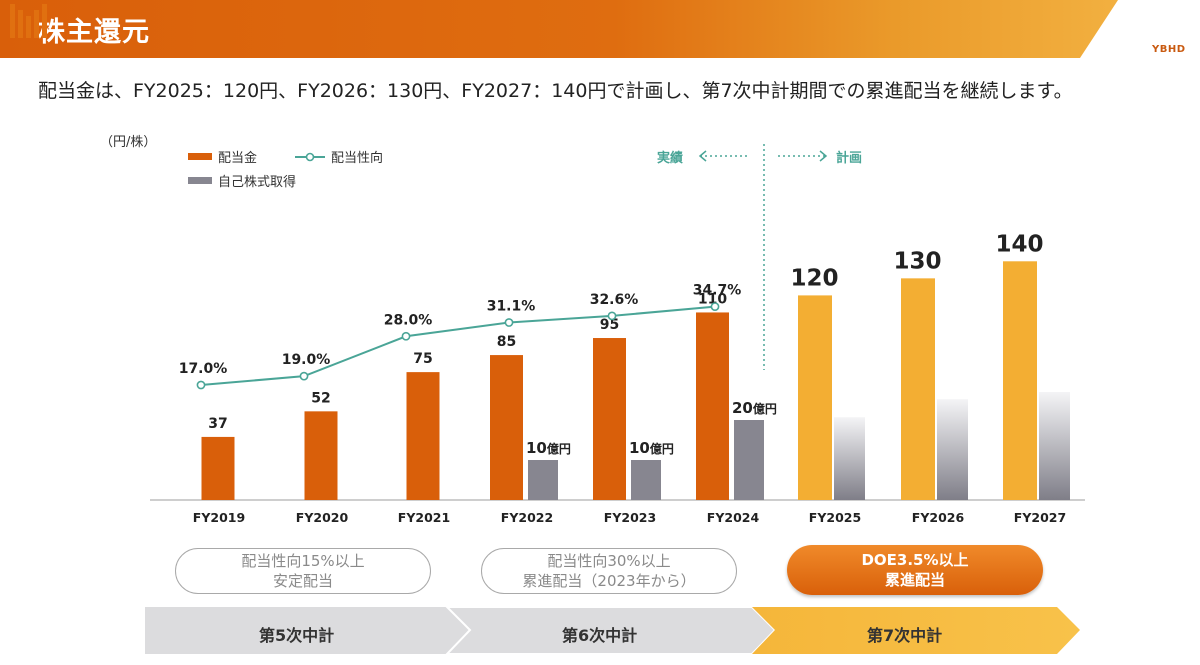 This screenshot has height=665, width=1200. What do you see at coordinates (219, 517) in the screenshot?
I see `x-tick-label: FY2019` at bounding box center [219, 517].